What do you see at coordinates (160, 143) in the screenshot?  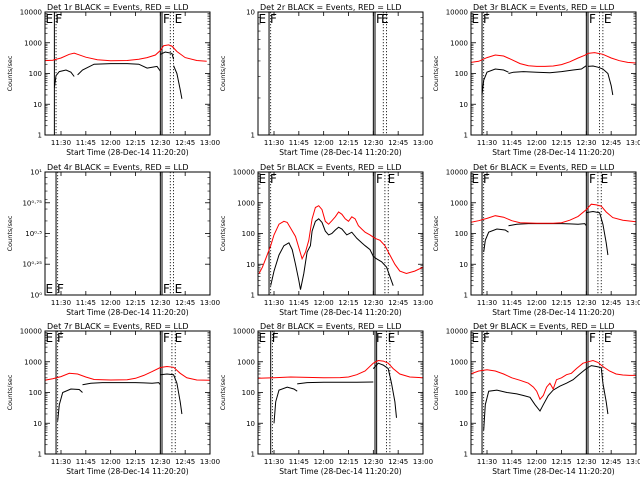 I see `x-tick-label: 12:30` at bounding box center [160, 143].